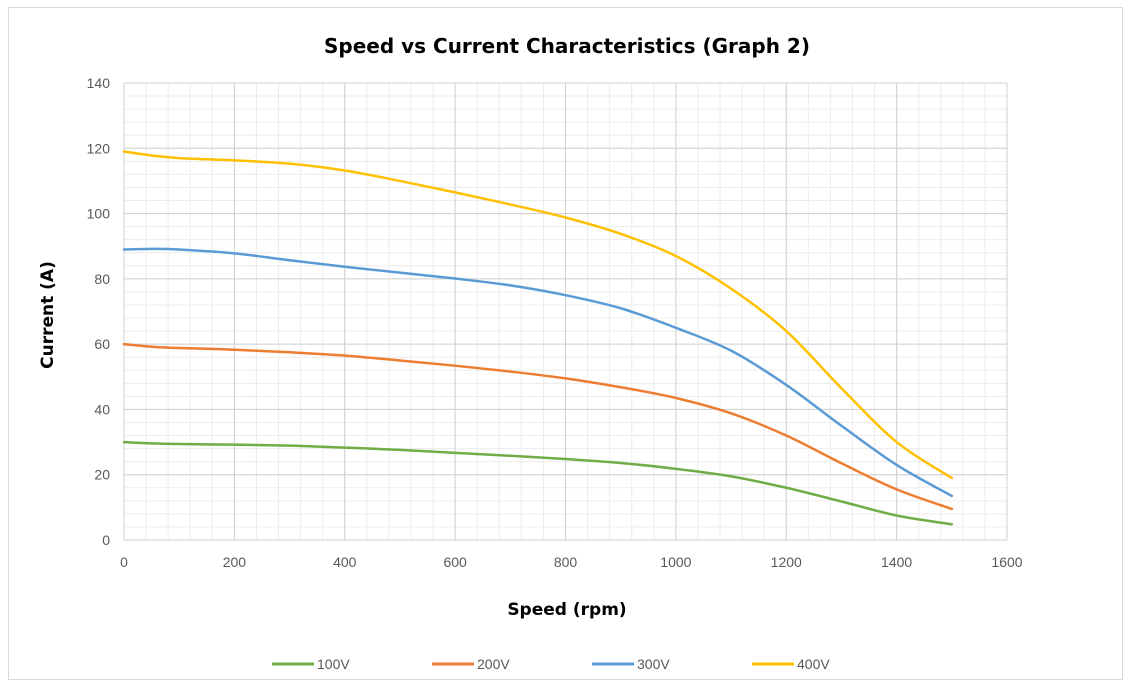 Image resolution: width=1133 pixels, height=688 pixels. I want to click on legend-item-300v: 300V, so click(631, 664).